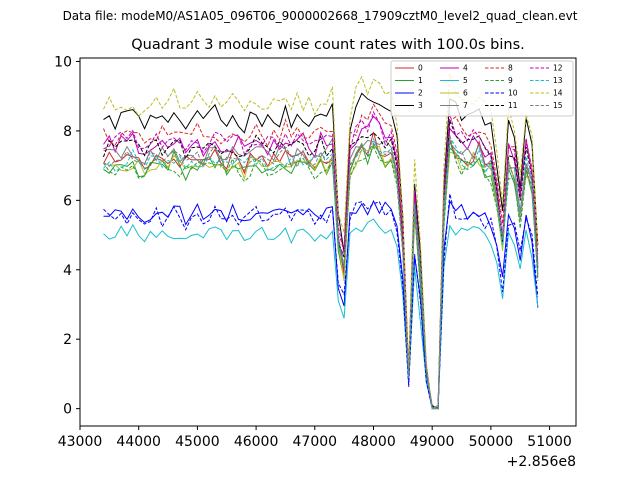 The width and height of the screenshot is (640, 480). Describe the element at coordinates (420, 105) in the screenshot. I see `legend-label-module-3: 3` at that location.